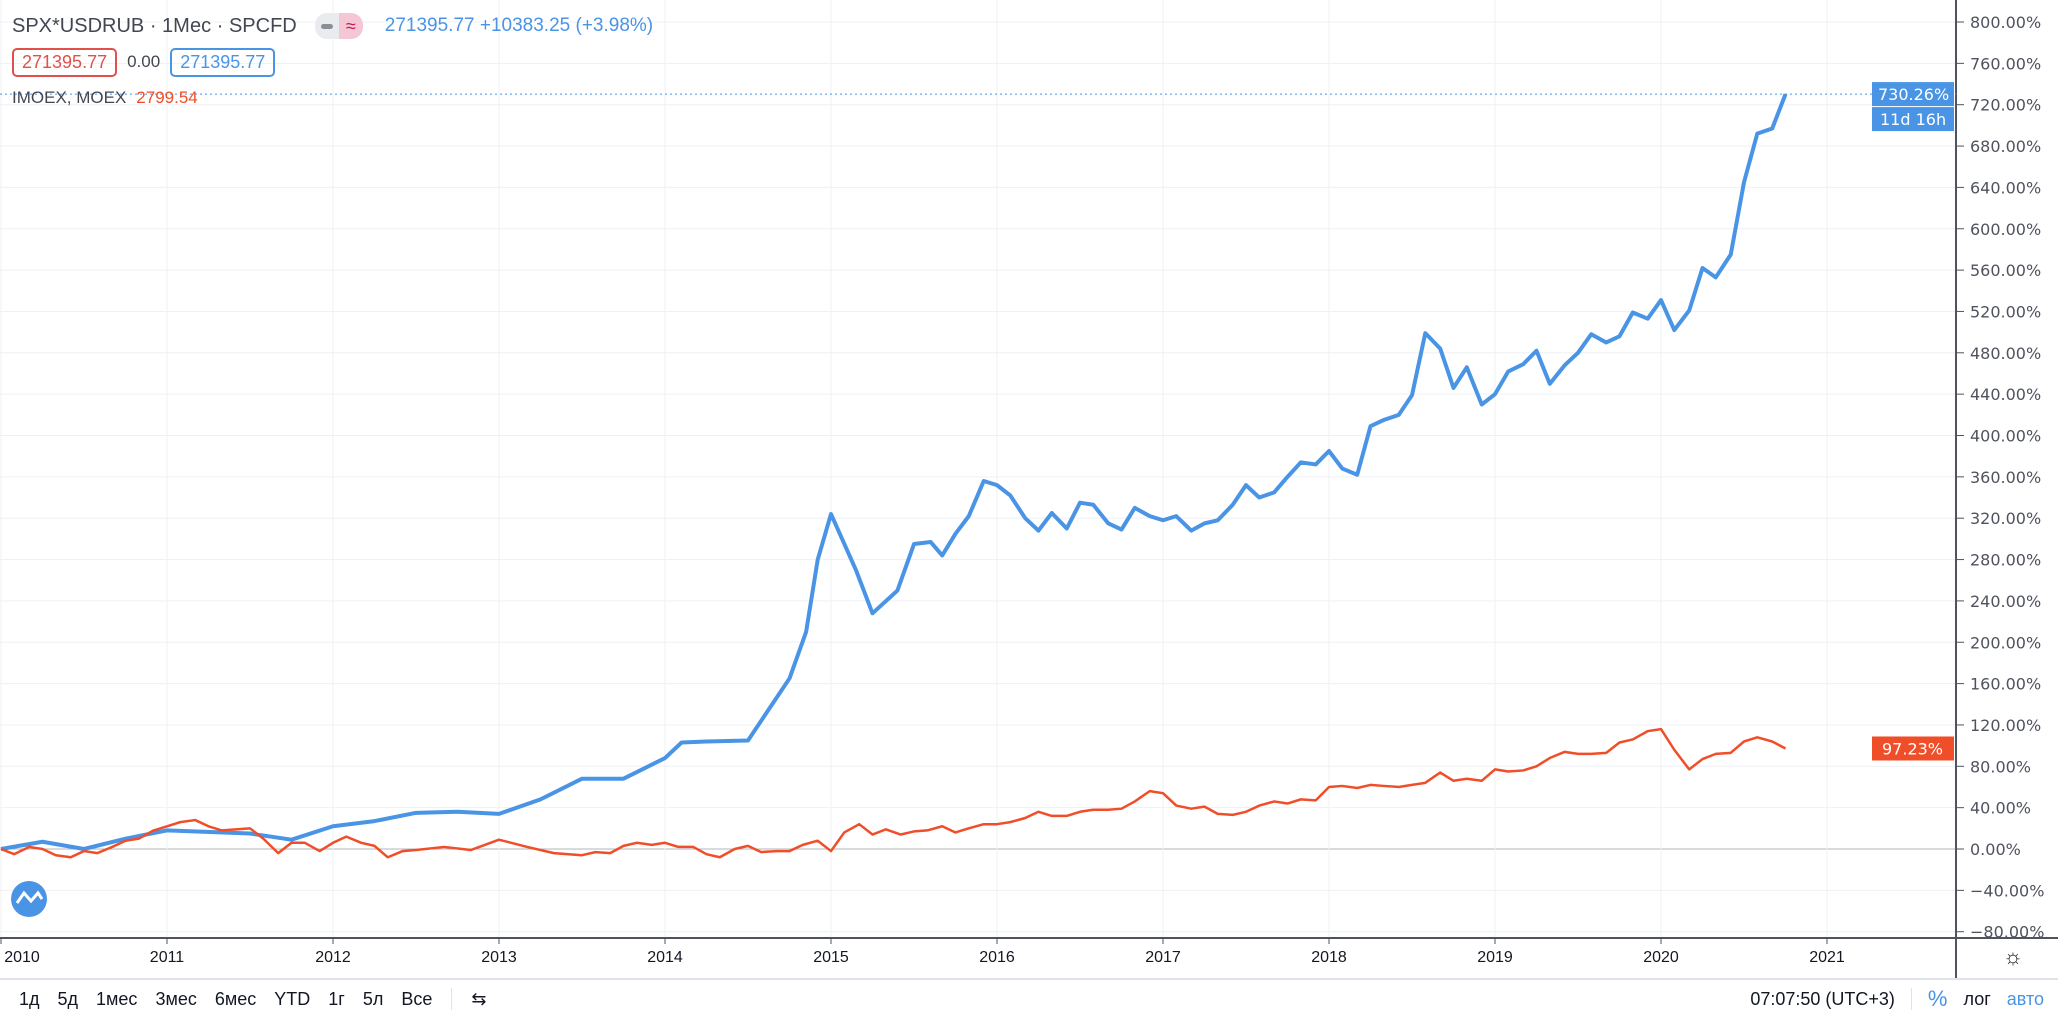 This screenshot has height=1018, width=2058. What do you see at coordinates (333, 957) in the screenshot?
I see `x-tick-label: 2012` at bounding box center [333, 957].